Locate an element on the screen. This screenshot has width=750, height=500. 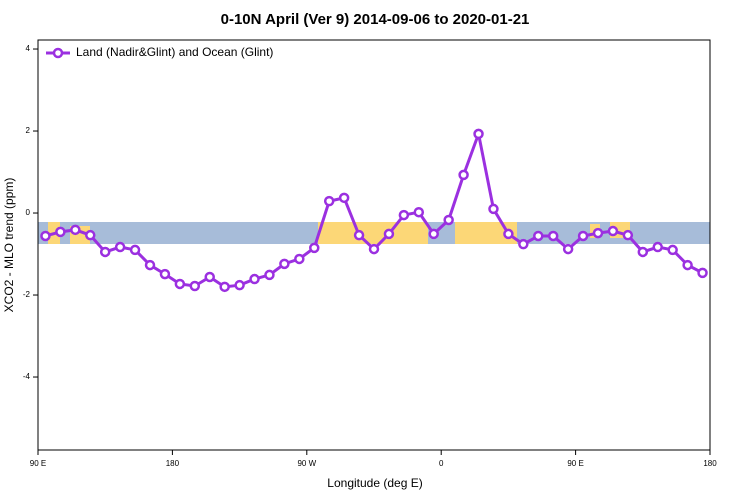
y-axis-label: XCO2 - MLO trend (ppm) is located at coordinates (9, 245).